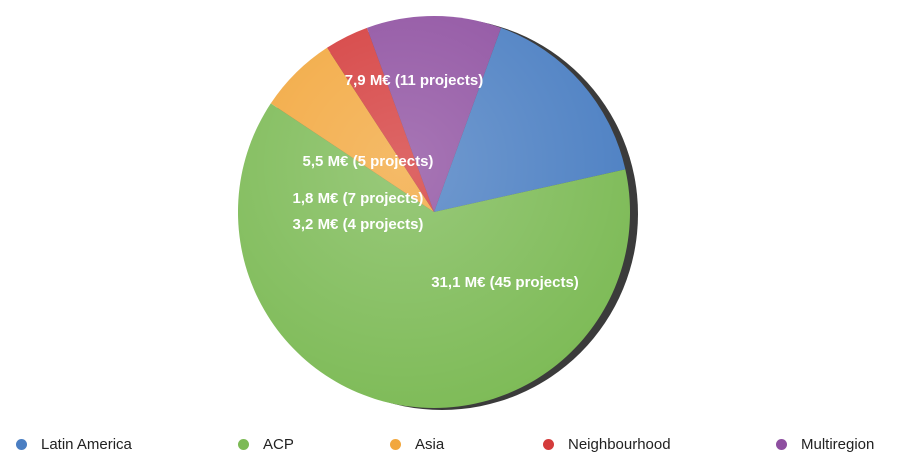 The image size is (897, 458). I want to click on legend-item-acp: ACP, so click(266, 444).